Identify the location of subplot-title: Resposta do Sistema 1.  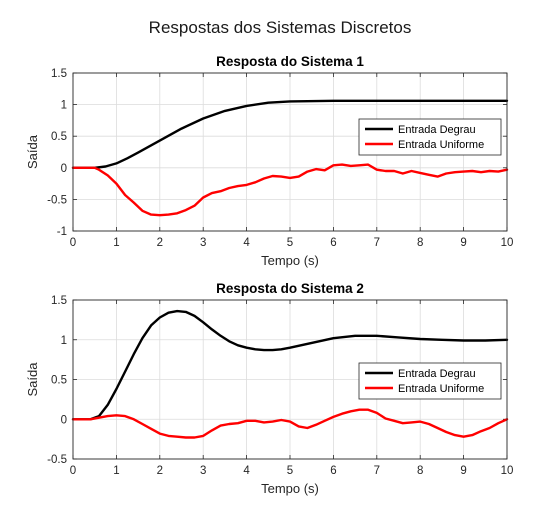
(290, 61).